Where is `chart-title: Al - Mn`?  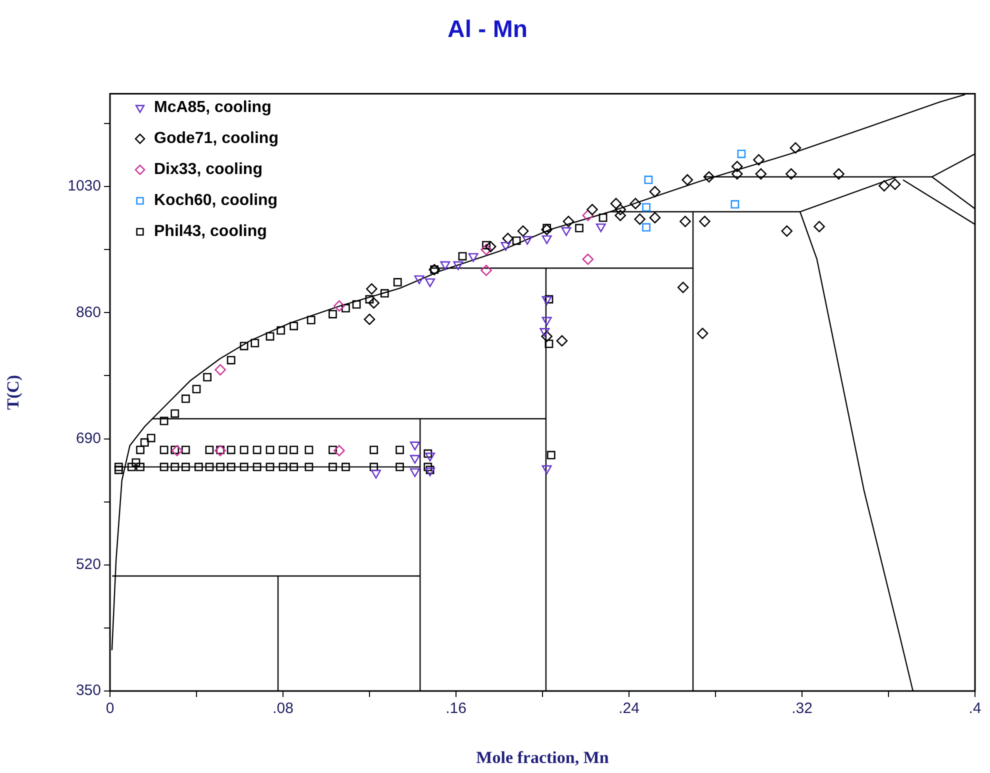 chart-title: Al - Mn is located at coordinates (488, 30).